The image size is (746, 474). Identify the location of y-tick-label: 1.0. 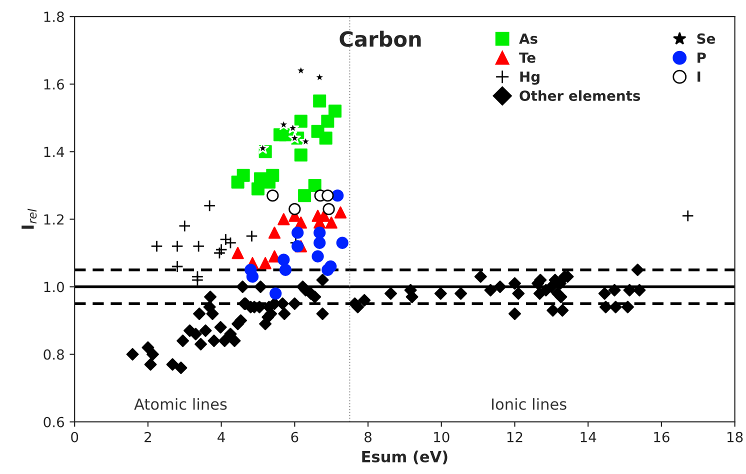
(54, 287).